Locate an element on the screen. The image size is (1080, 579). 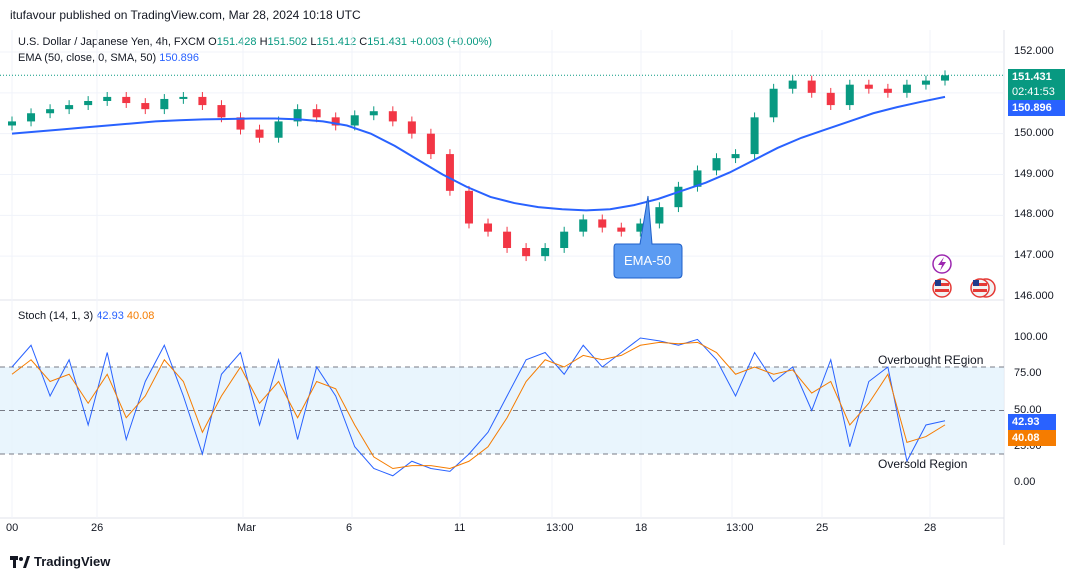
lightning-icon is located at coordinates (942, 264).